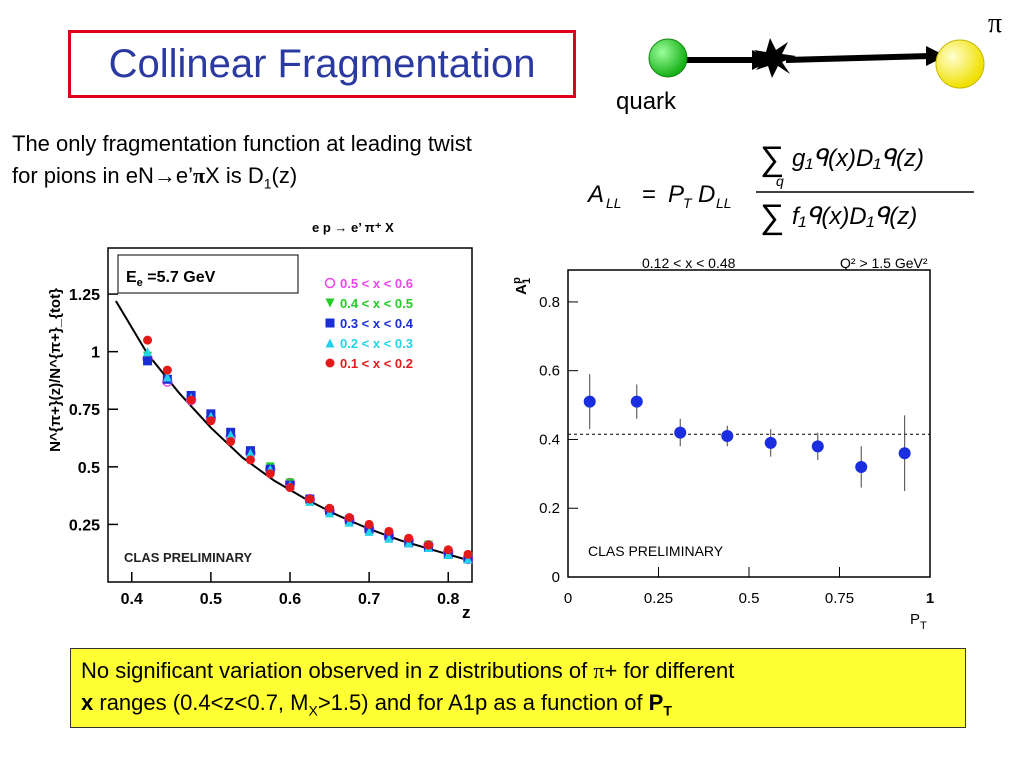 This screenshot has width=1024, height=768. What do you see at coordinates (84, 525) in the screenshot?
I see `left-plot-y-tick-label: 0.25` at bounding box center [84, 525].